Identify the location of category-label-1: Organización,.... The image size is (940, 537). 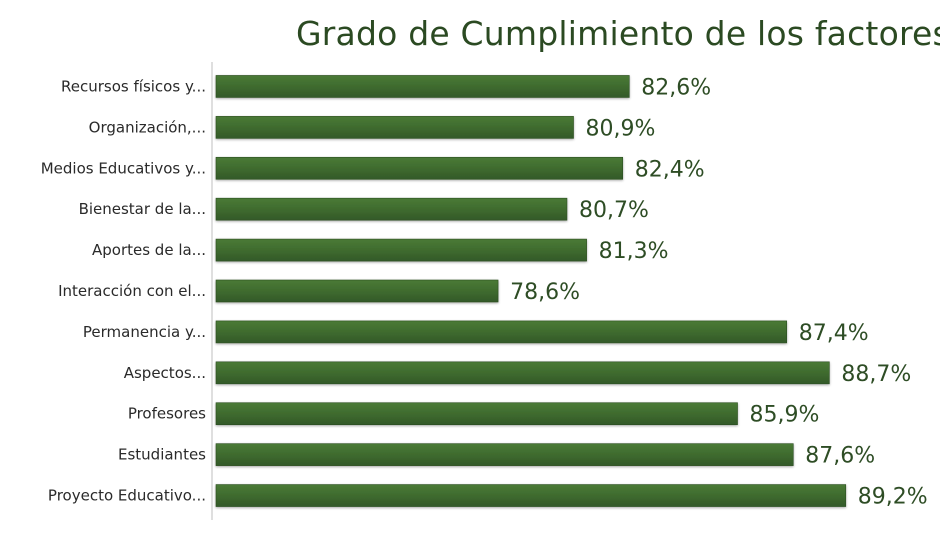
(147, 127).